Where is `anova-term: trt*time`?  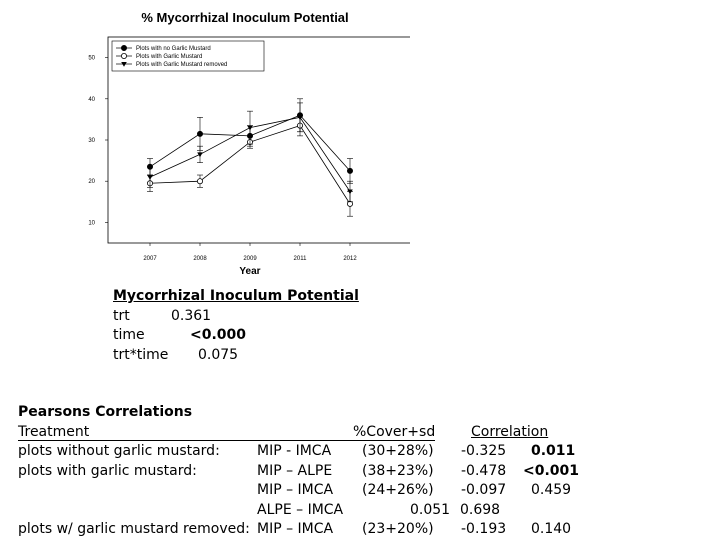
anova-term: trt*time is located at coordinates (141, 354).